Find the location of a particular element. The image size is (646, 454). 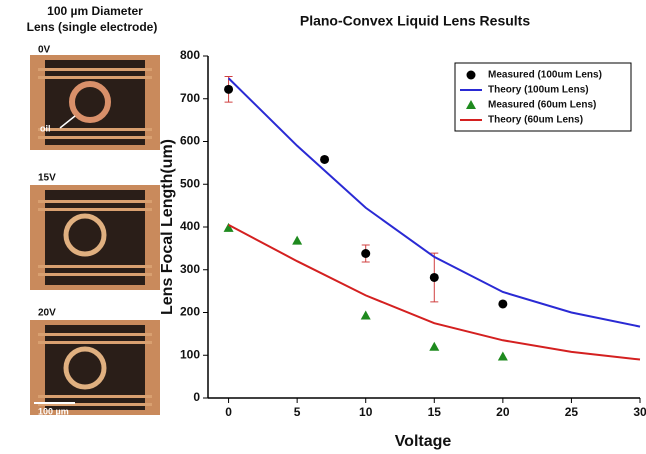

x-tick-label: 25 is located at coordinates (572, 412).